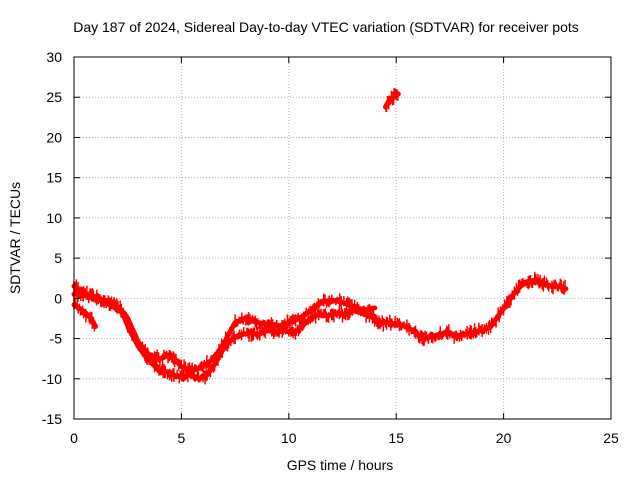 The image size is (640, 480). I want to click on y-tick-label: 20, so click(54, 137).